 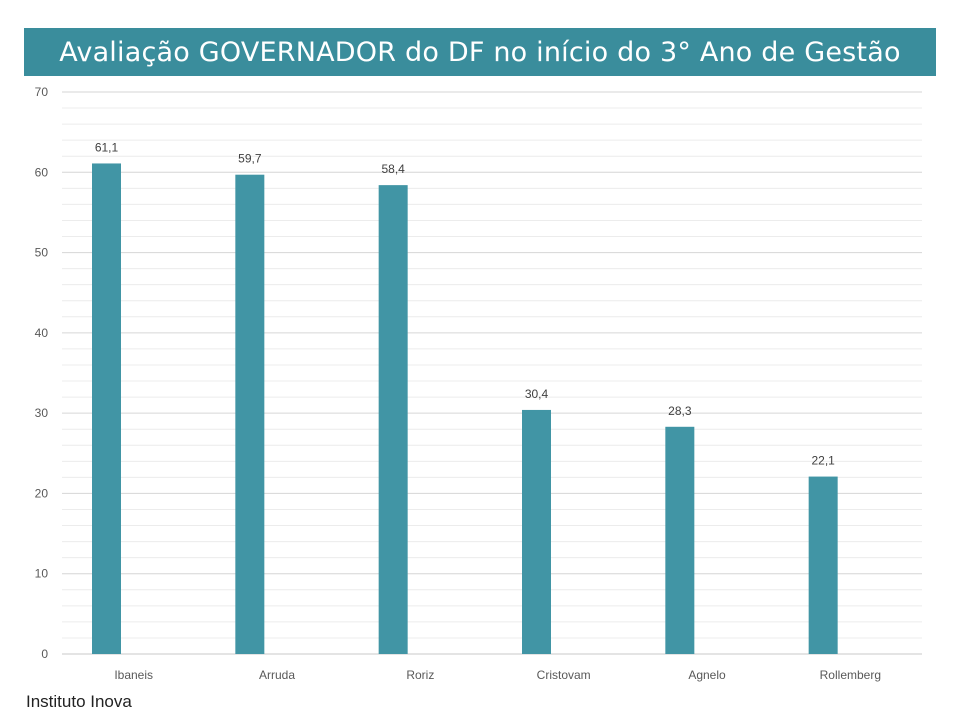 I want to click on y-tick-label: 50, so click(x=42, y=253).